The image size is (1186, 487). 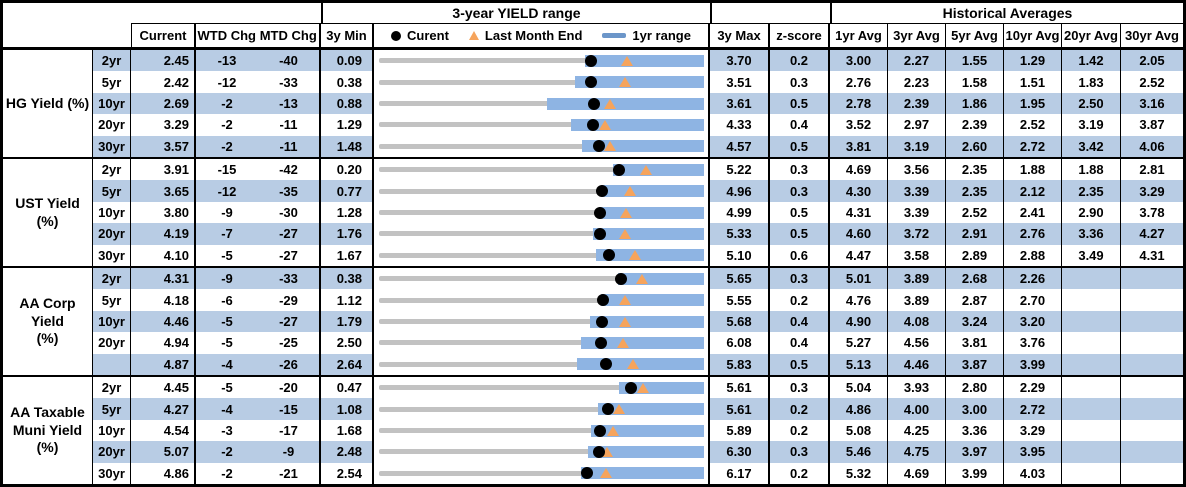 What do you see at coordinates (163, 364) in the screenshot?
I see `current-cell: 4.87` at bounding box center [163, 364].